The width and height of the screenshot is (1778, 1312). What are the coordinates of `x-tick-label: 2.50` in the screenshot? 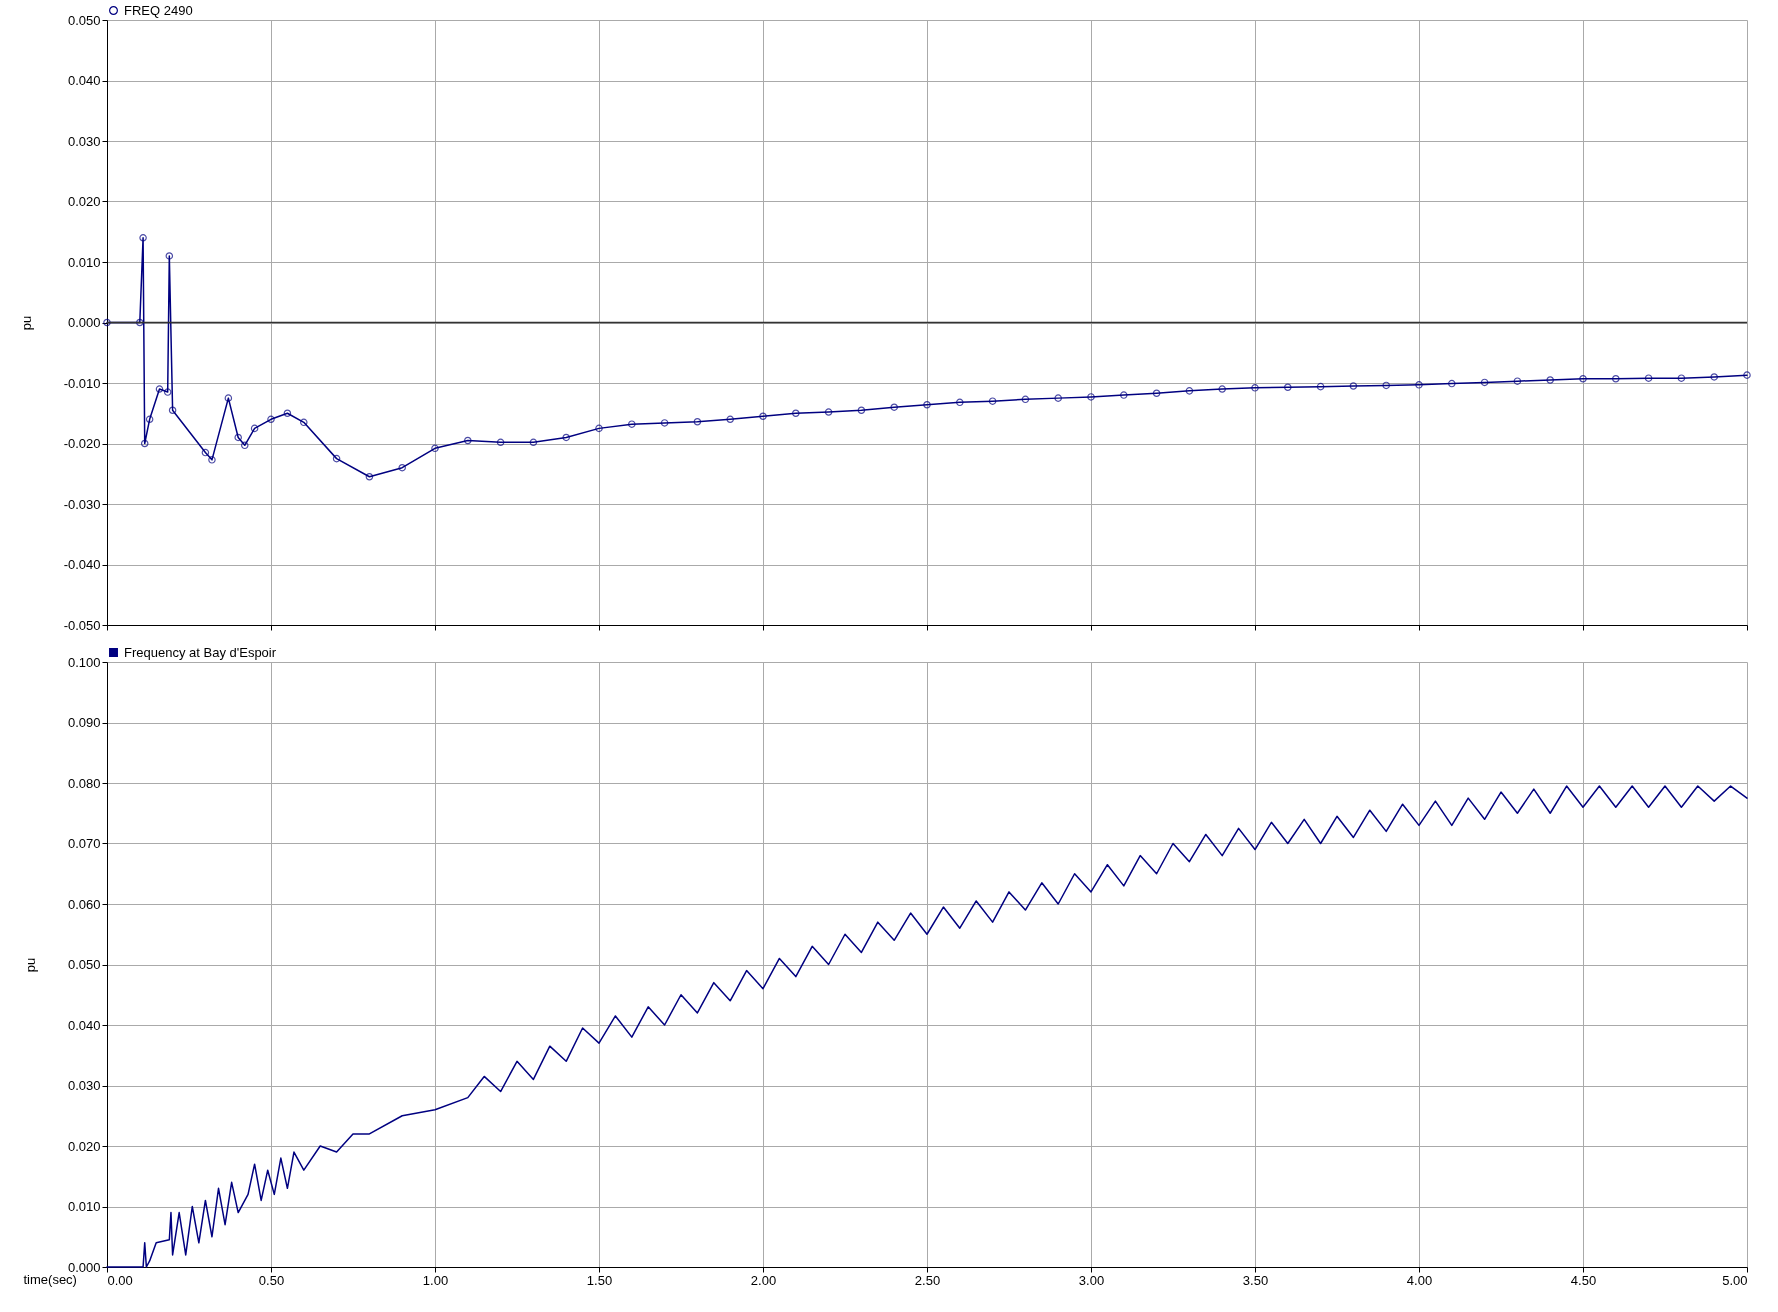 It's located at (927, 1280).